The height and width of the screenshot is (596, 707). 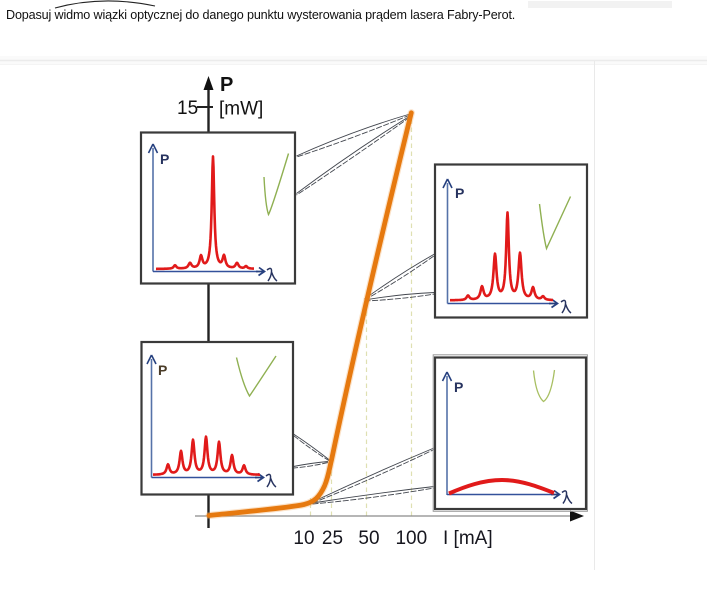 I want to click on svg-text: 100, so click(x=411, y=538).